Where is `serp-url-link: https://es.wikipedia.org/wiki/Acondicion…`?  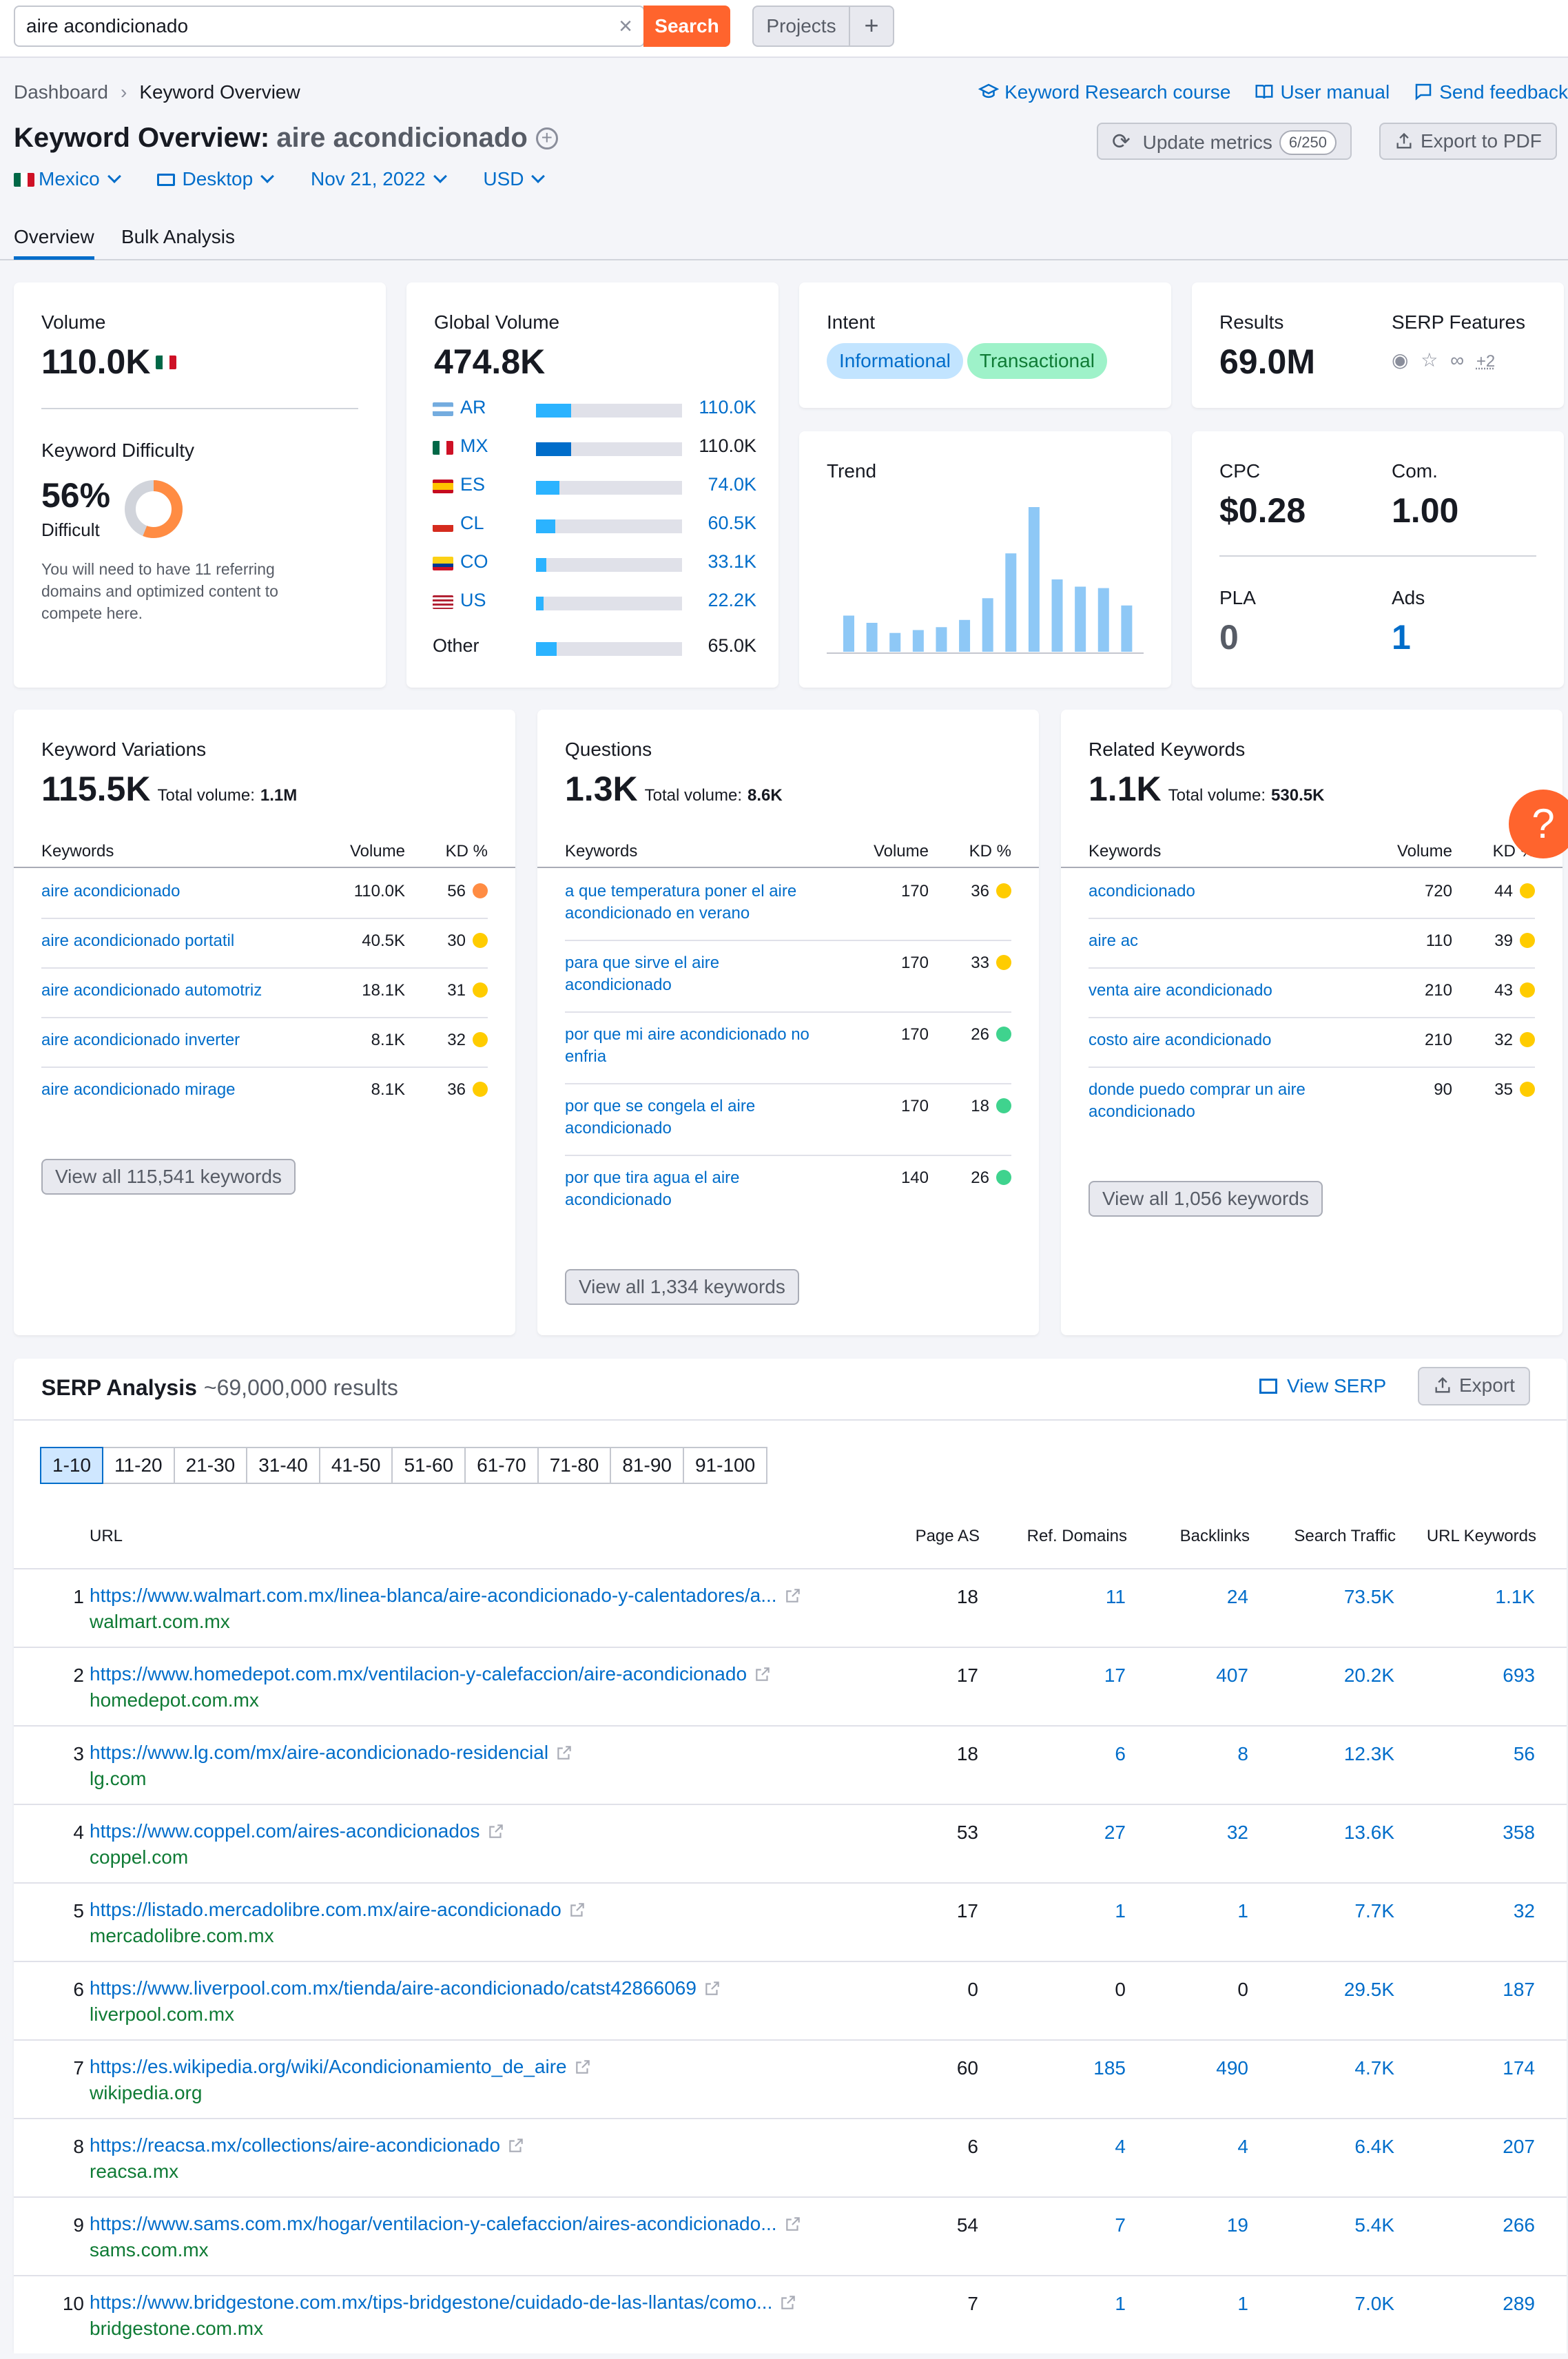
serp-url-link: https://es.wikipedia.org/wiki/Acondicion… is located at coordinates (341, 2067).